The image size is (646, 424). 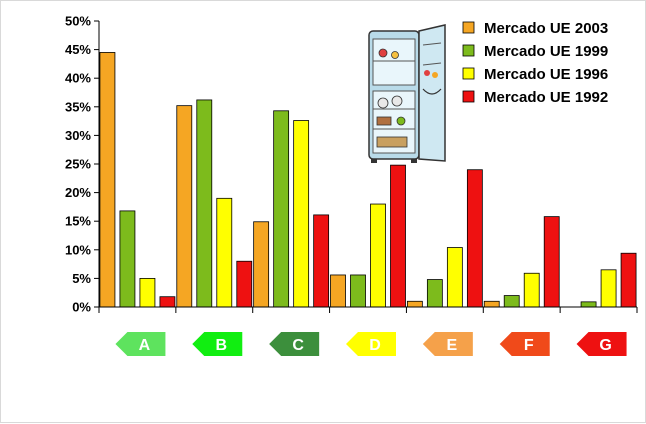 I want to click on x-category-label: F, so click(x=529, y=345).